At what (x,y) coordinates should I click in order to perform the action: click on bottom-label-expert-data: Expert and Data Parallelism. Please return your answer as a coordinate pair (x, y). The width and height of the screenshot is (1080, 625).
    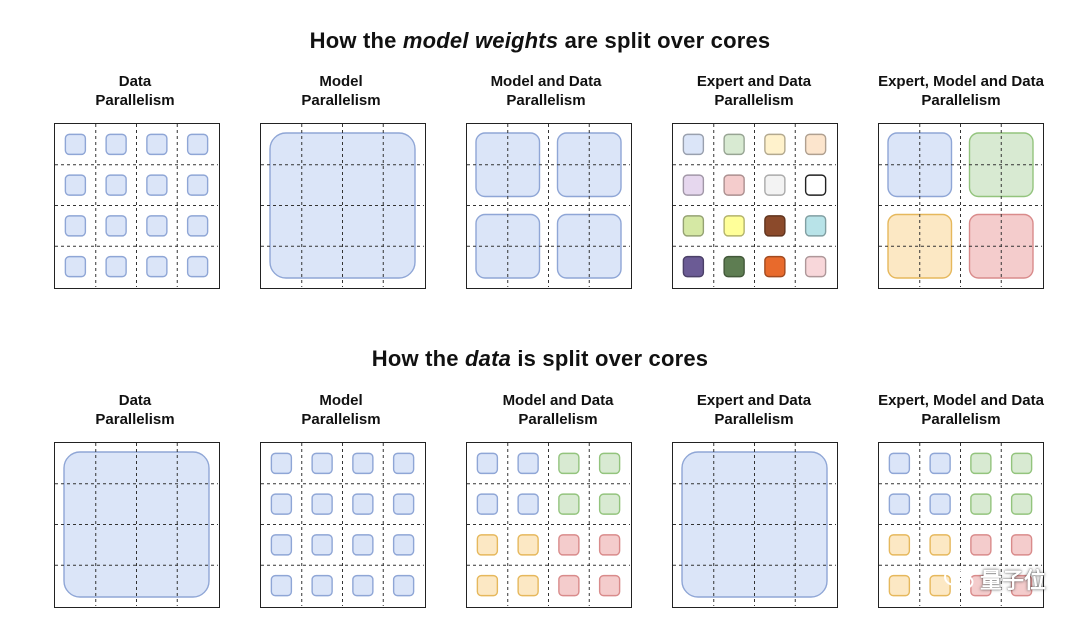
    Looking at the image, I should click on (754, 410).